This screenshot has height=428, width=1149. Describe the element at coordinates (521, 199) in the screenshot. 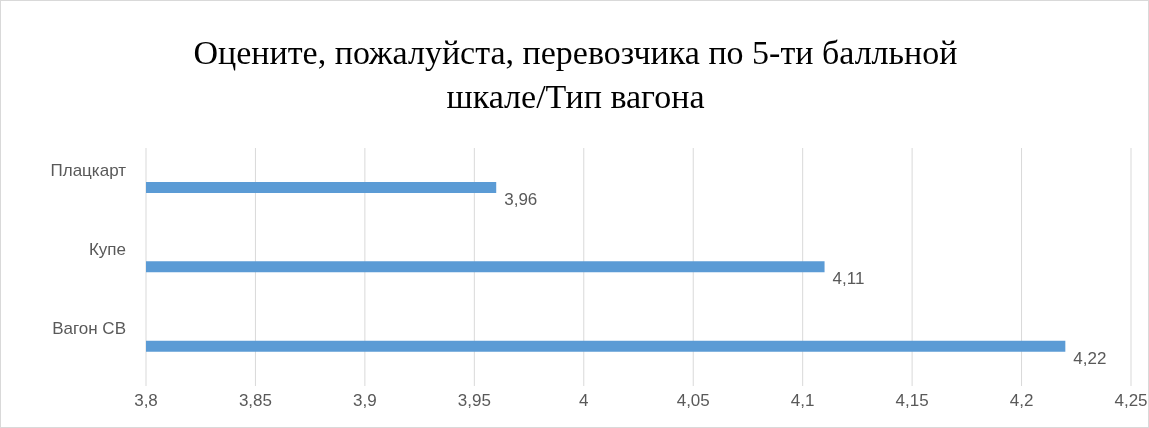

I see `data-label: 3,96` at that location.